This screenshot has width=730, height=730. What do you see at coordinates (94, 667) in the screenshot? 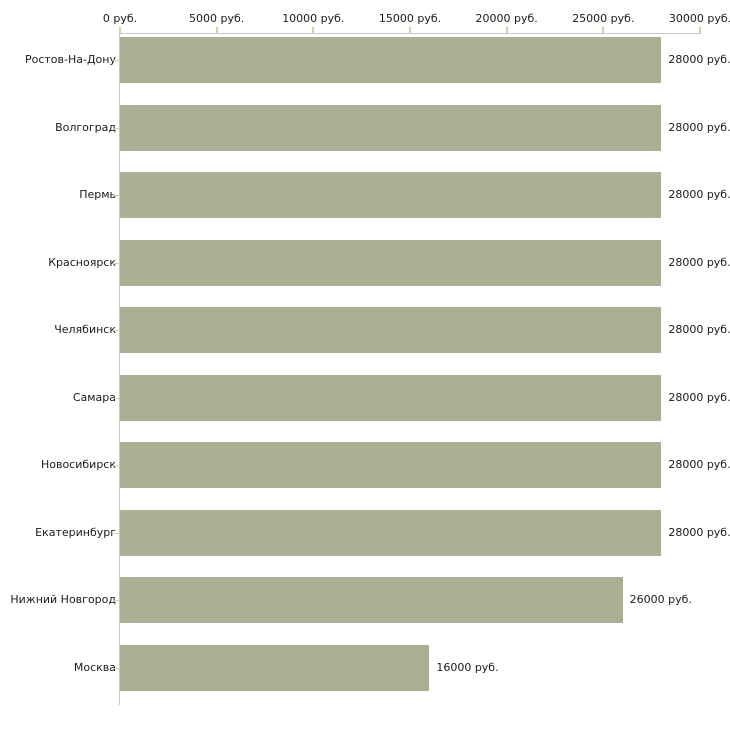
I see `category-label: Москва` at bounding box center [94, 667].